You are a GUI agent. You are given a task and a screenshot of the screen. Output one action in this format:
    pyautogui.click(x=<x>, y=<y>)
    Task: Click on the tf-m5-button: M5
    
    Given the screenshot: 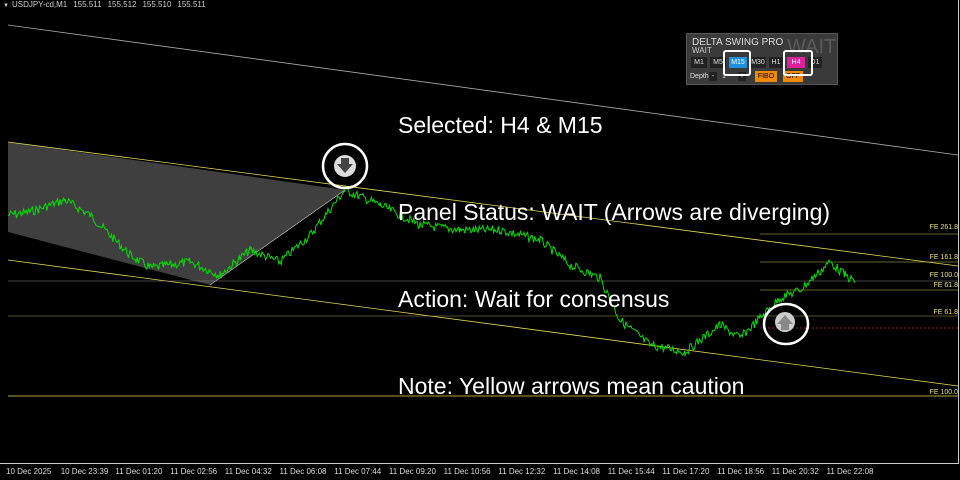 What is the action you would take?
    pyautogui.click(x=718, y=62)
    